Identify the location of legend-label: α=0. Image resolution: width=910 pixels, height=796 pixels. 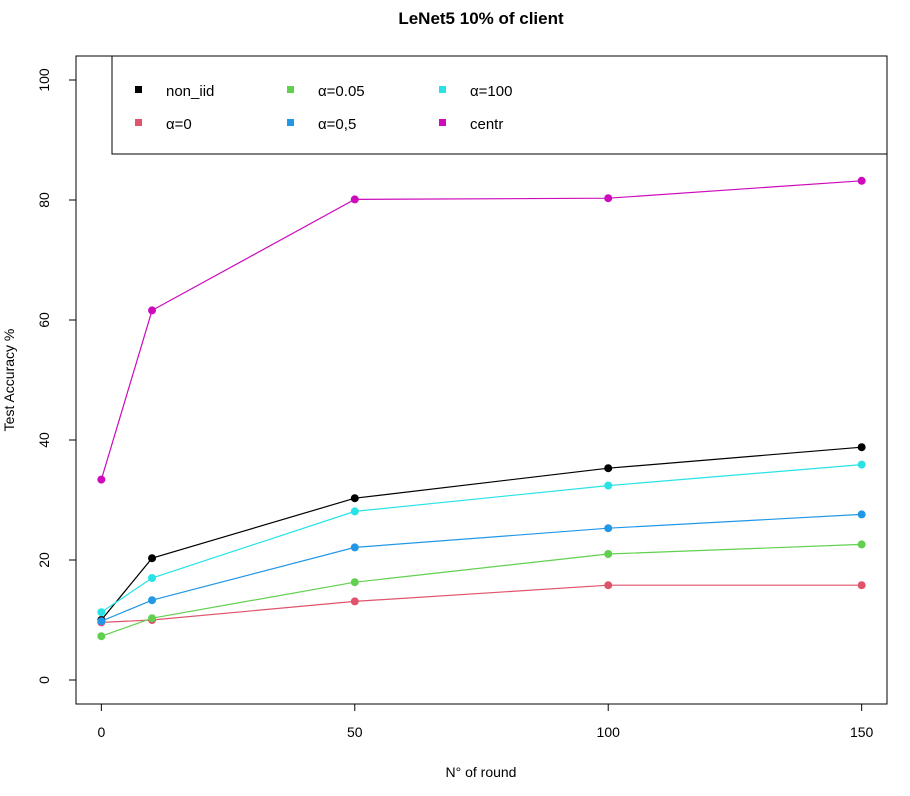
(179, 124).